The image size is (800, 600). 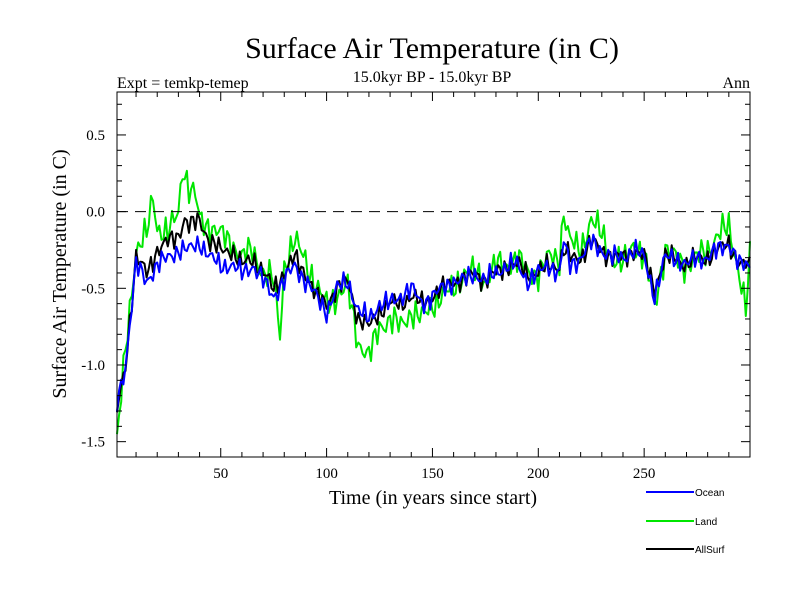 What do you see at coordinates (706, 522) in the screenshot?
I see `legend-label-land: Land` at bounding box center [706, 522].